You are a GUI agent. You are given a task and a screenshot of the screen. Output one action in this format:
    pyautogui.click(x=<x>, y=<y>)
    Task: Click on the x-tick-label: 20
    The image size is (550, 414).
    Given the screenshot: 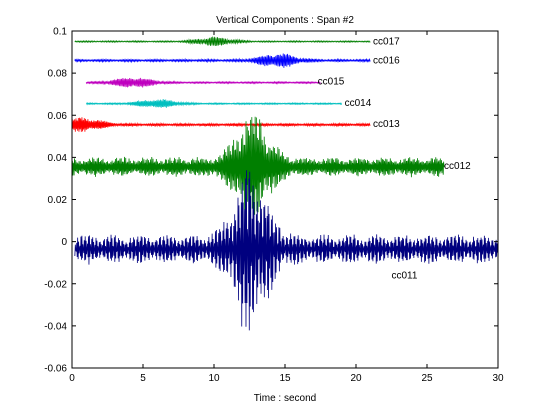 What is the action you would take?
    pyautogui.click(x=356, y=378)
    